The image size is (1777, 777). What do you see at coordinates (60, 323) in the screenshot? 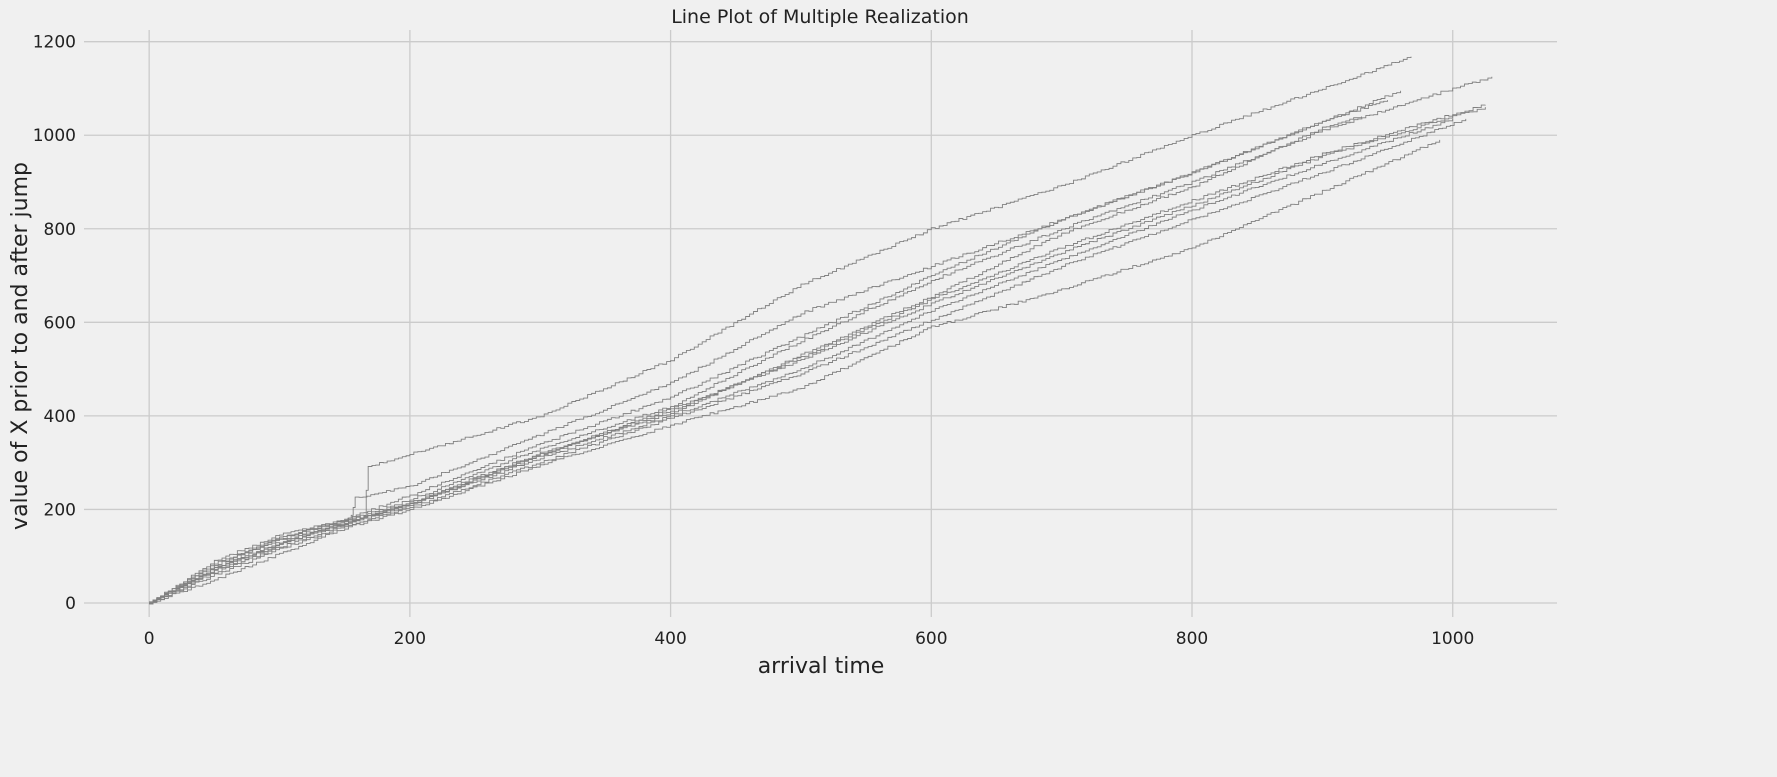
I see `y-tick-label: 600` at bounding box center [60, 323].